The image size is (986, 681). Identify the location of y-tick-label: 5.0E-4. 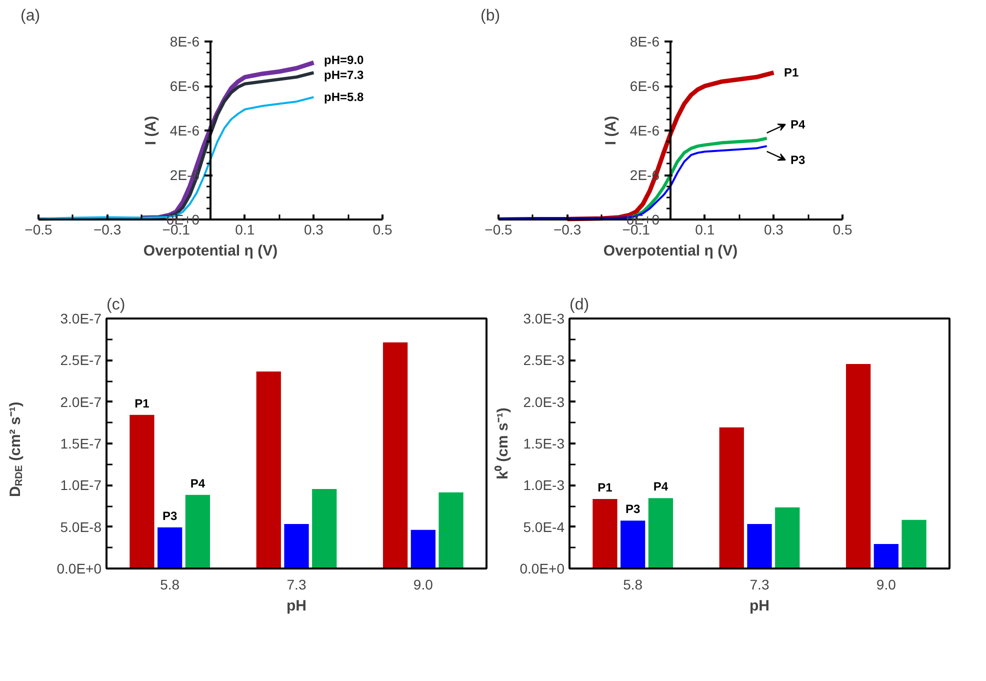
(544, 526).